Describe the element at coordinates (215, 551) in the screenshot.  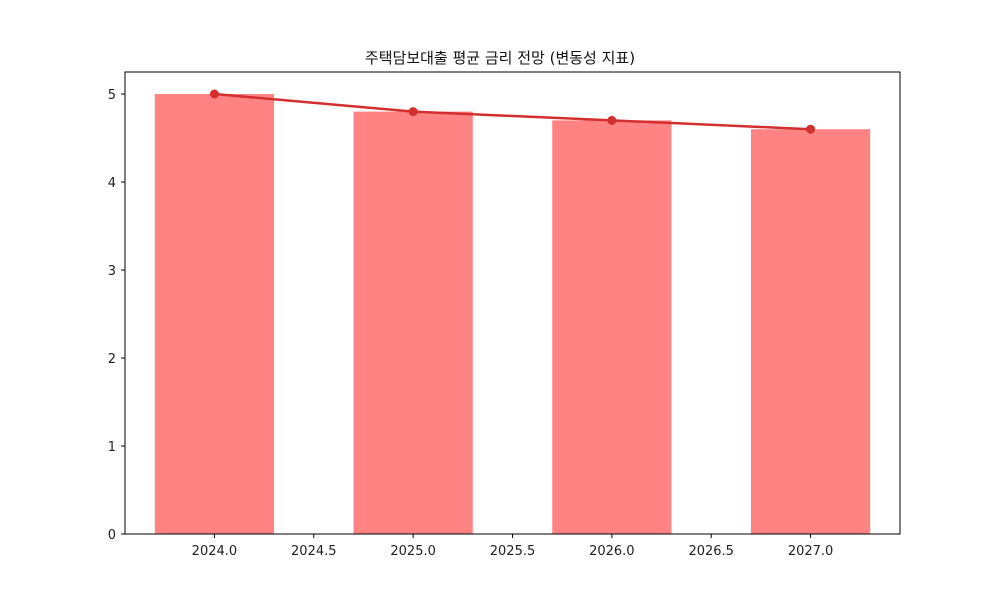
I see `x-tick-label: 2024.0` at that location.